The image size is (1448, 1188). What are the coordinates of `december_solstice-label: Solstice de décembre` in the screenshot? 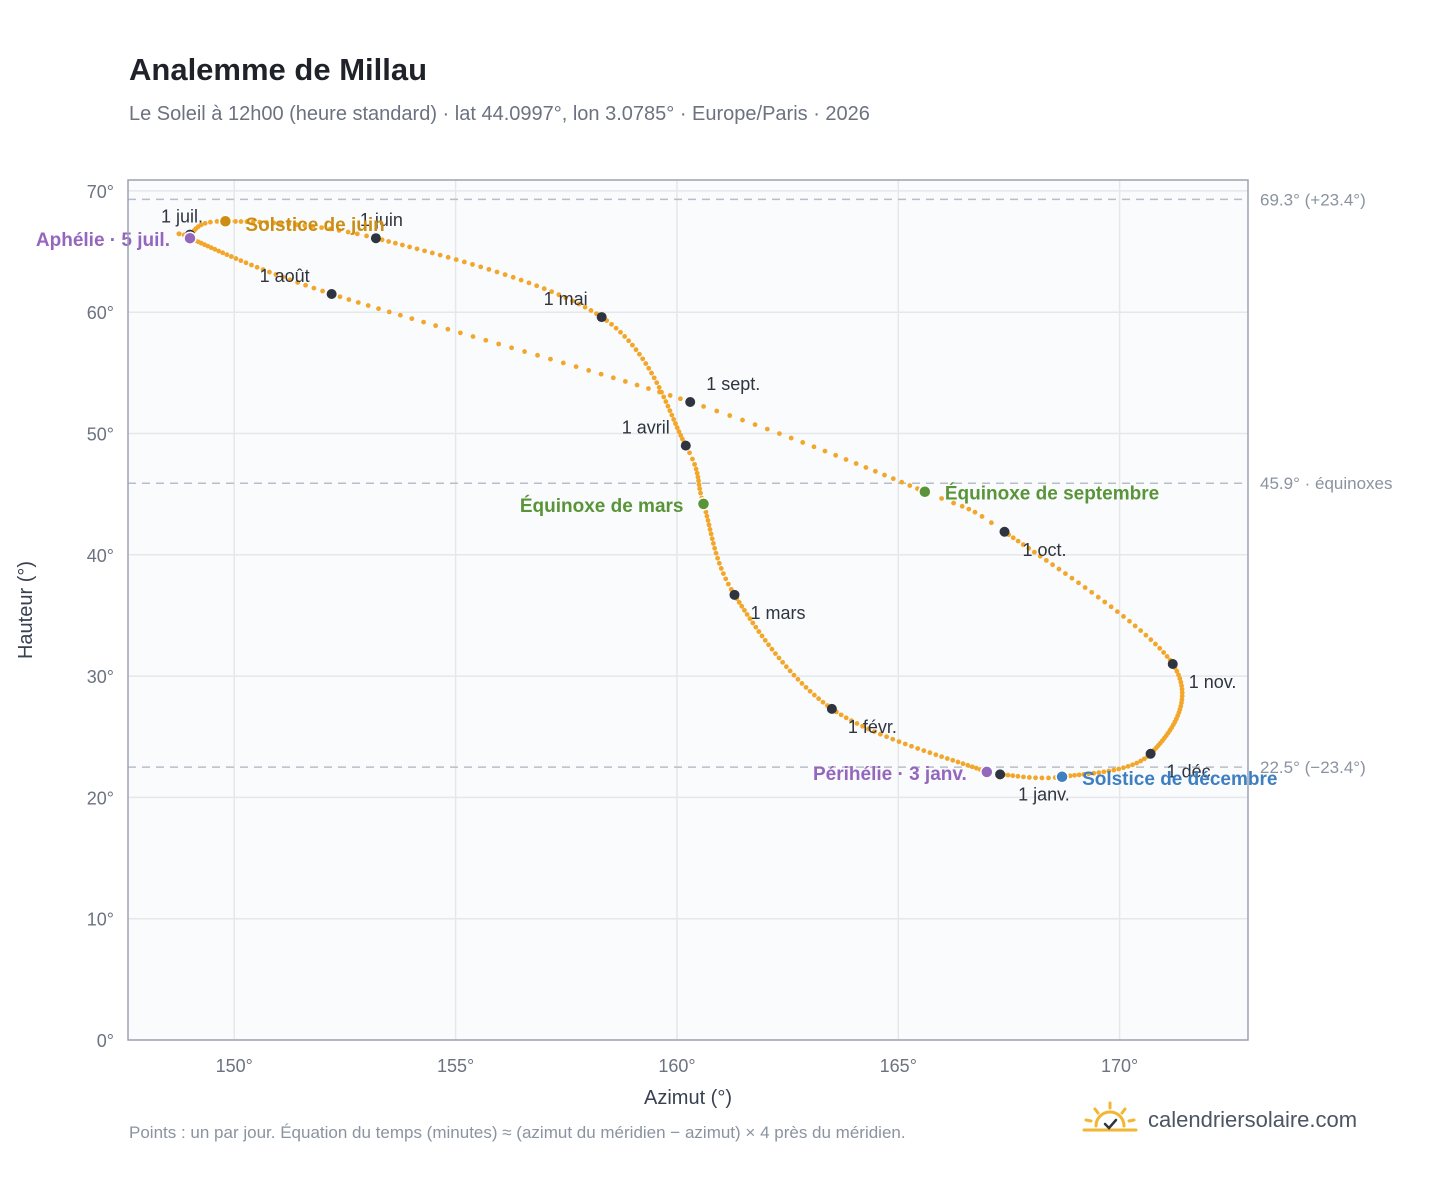 It's located at (1179, 779).